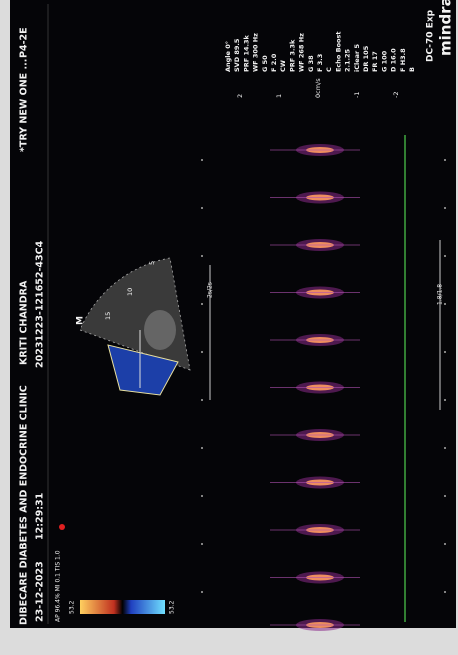 This screenshot has height=655, width=458. Describe the element at coordinates (40, 304) in the screenshot. I see `exam-id: 20231223-121652-43C4` at that location.